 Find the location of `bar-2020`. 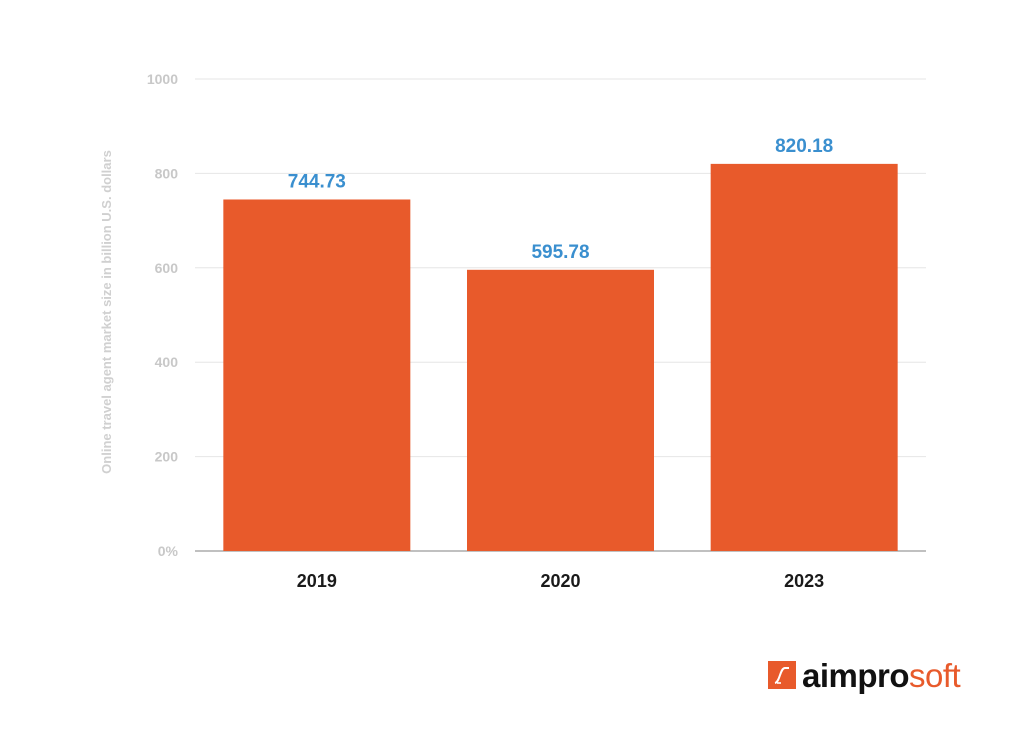

bar-2020 is located at coordinates (560, 410).